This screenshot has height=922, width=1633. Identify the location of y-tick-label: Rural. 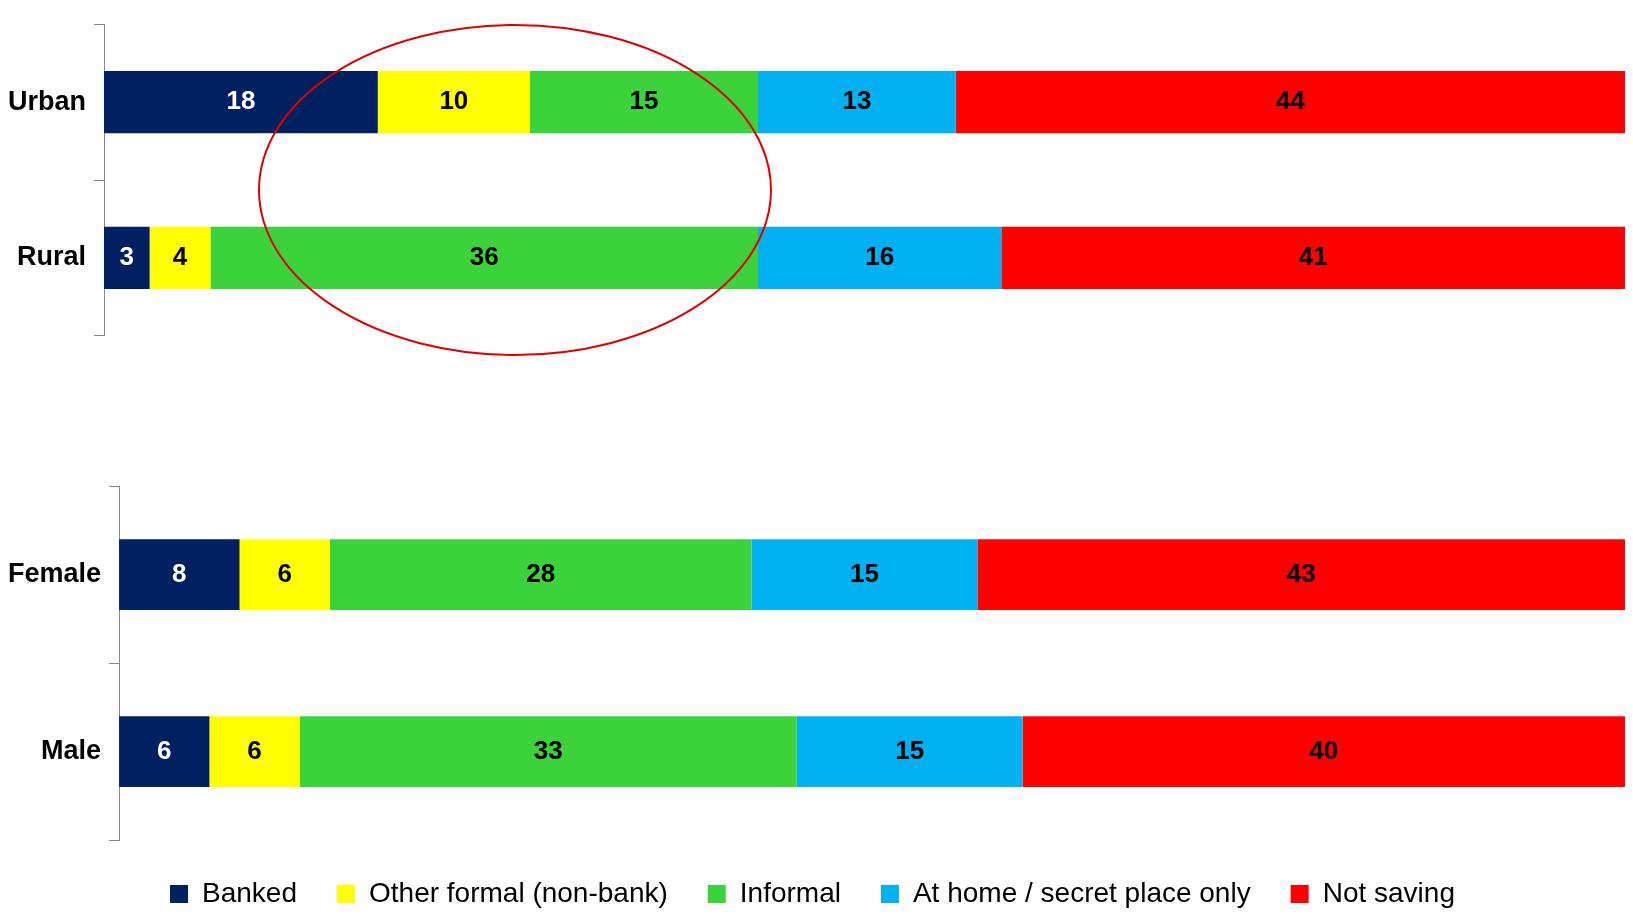
(51, 256).